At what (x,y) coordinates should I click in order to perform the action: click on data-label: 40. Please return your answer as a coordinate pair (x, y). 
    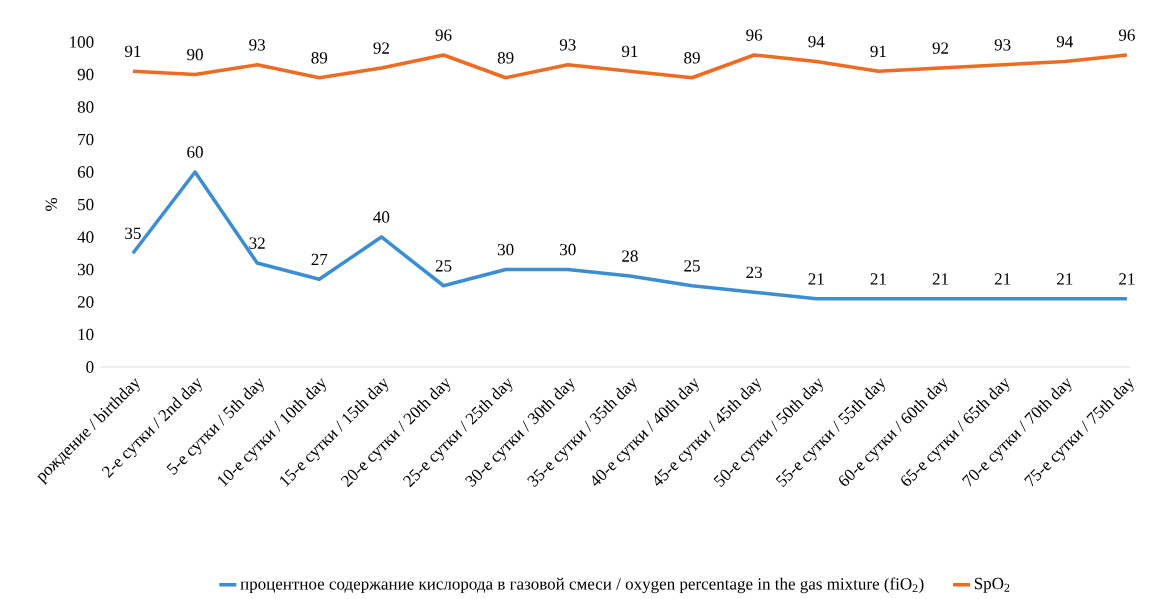
    Looking at the image, I should click on (381, 217).